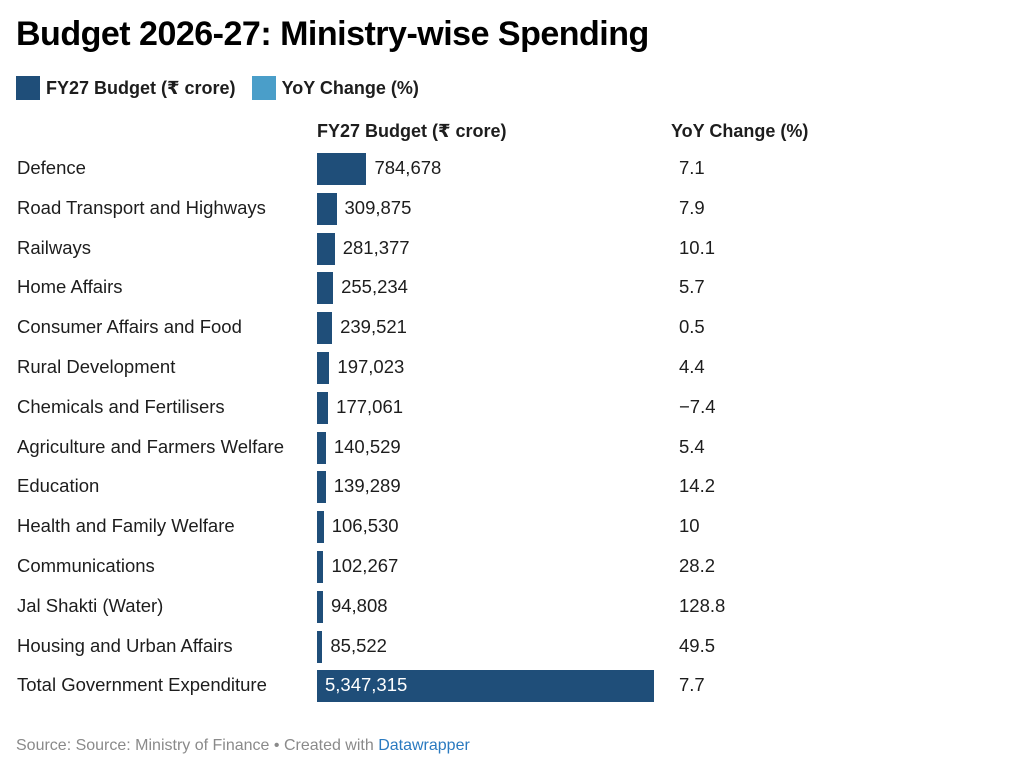 The height and width of the screenshot is (770, 1024). I want to click on column-header-yoy: YoY Change (%), so click(740, 131).